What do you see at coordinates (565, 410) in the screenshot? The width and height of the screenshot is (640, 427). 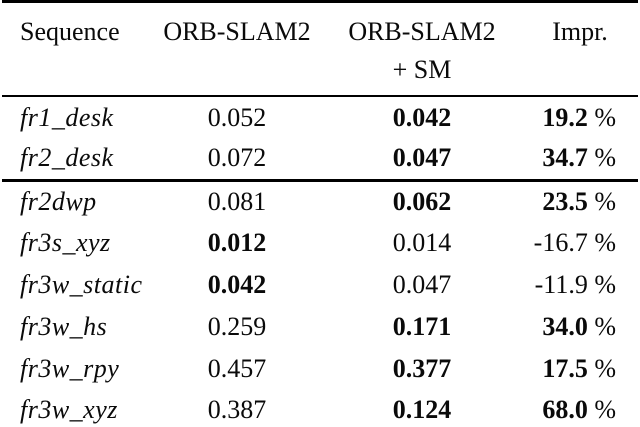 I see `impr-value: 68.0` at bounding box center [565, 410].